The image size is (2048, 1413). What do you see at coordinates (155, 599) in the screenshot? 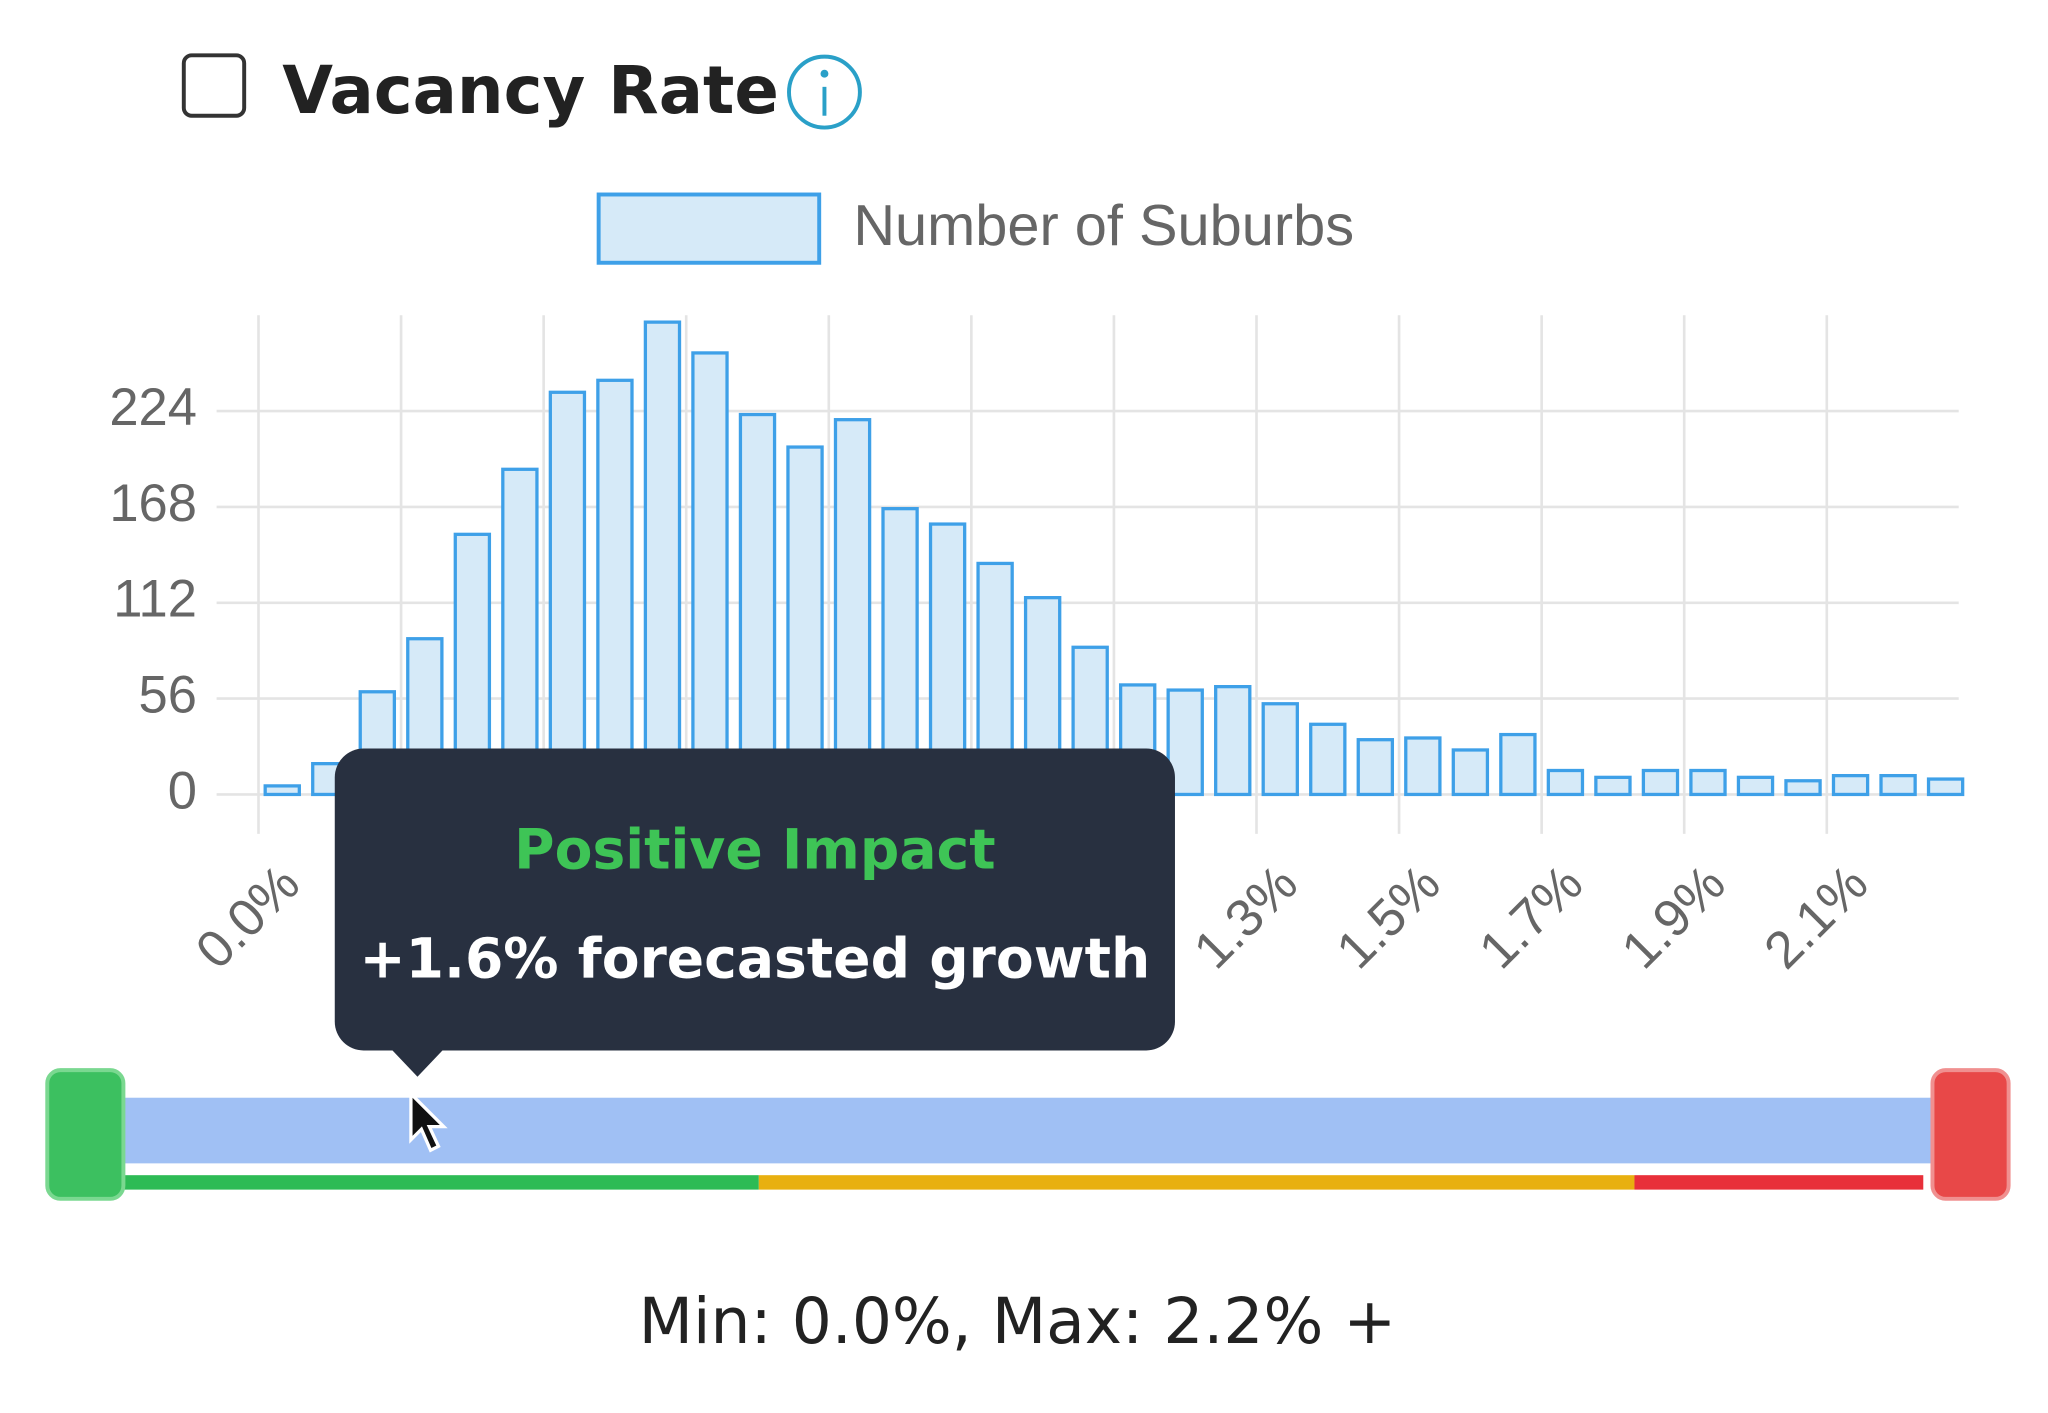
I see `y-tick-label: 112` at bounding box center [155, 599].